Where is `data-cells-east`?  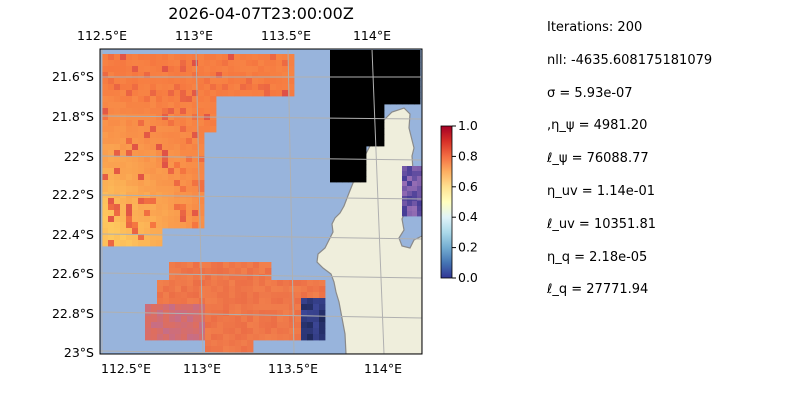
data-cells-east is located at coordinates (412, 191).